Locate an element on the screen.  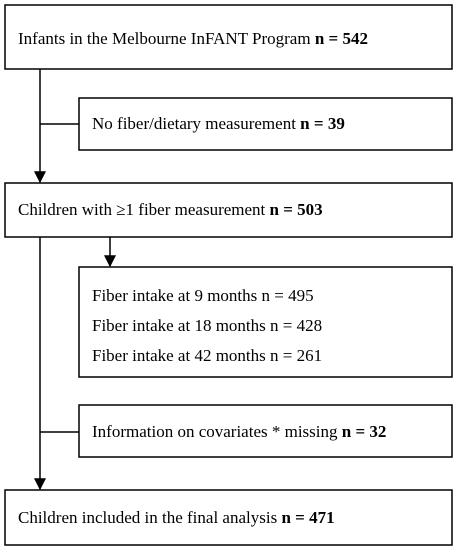
box-text: No fiber/dietary measurement n = 39 is located at coordinates (218, 123).